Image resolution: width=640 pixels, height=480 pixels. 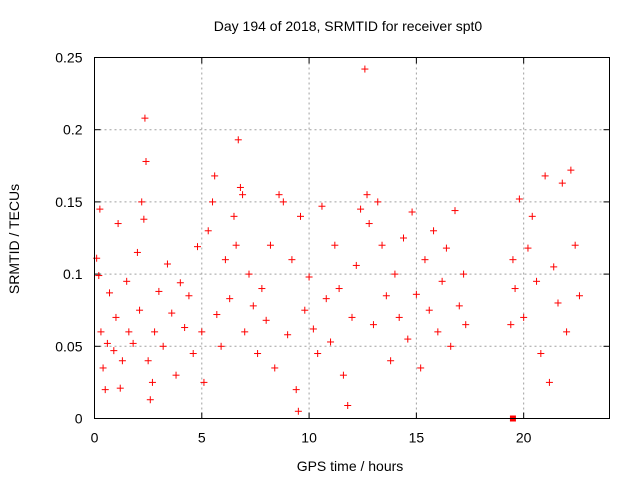 What do you see at coordinates (350, 466) in the screenshot?
I see `x-axis-label: GPS time / hours` at bounding box center [350, 466].